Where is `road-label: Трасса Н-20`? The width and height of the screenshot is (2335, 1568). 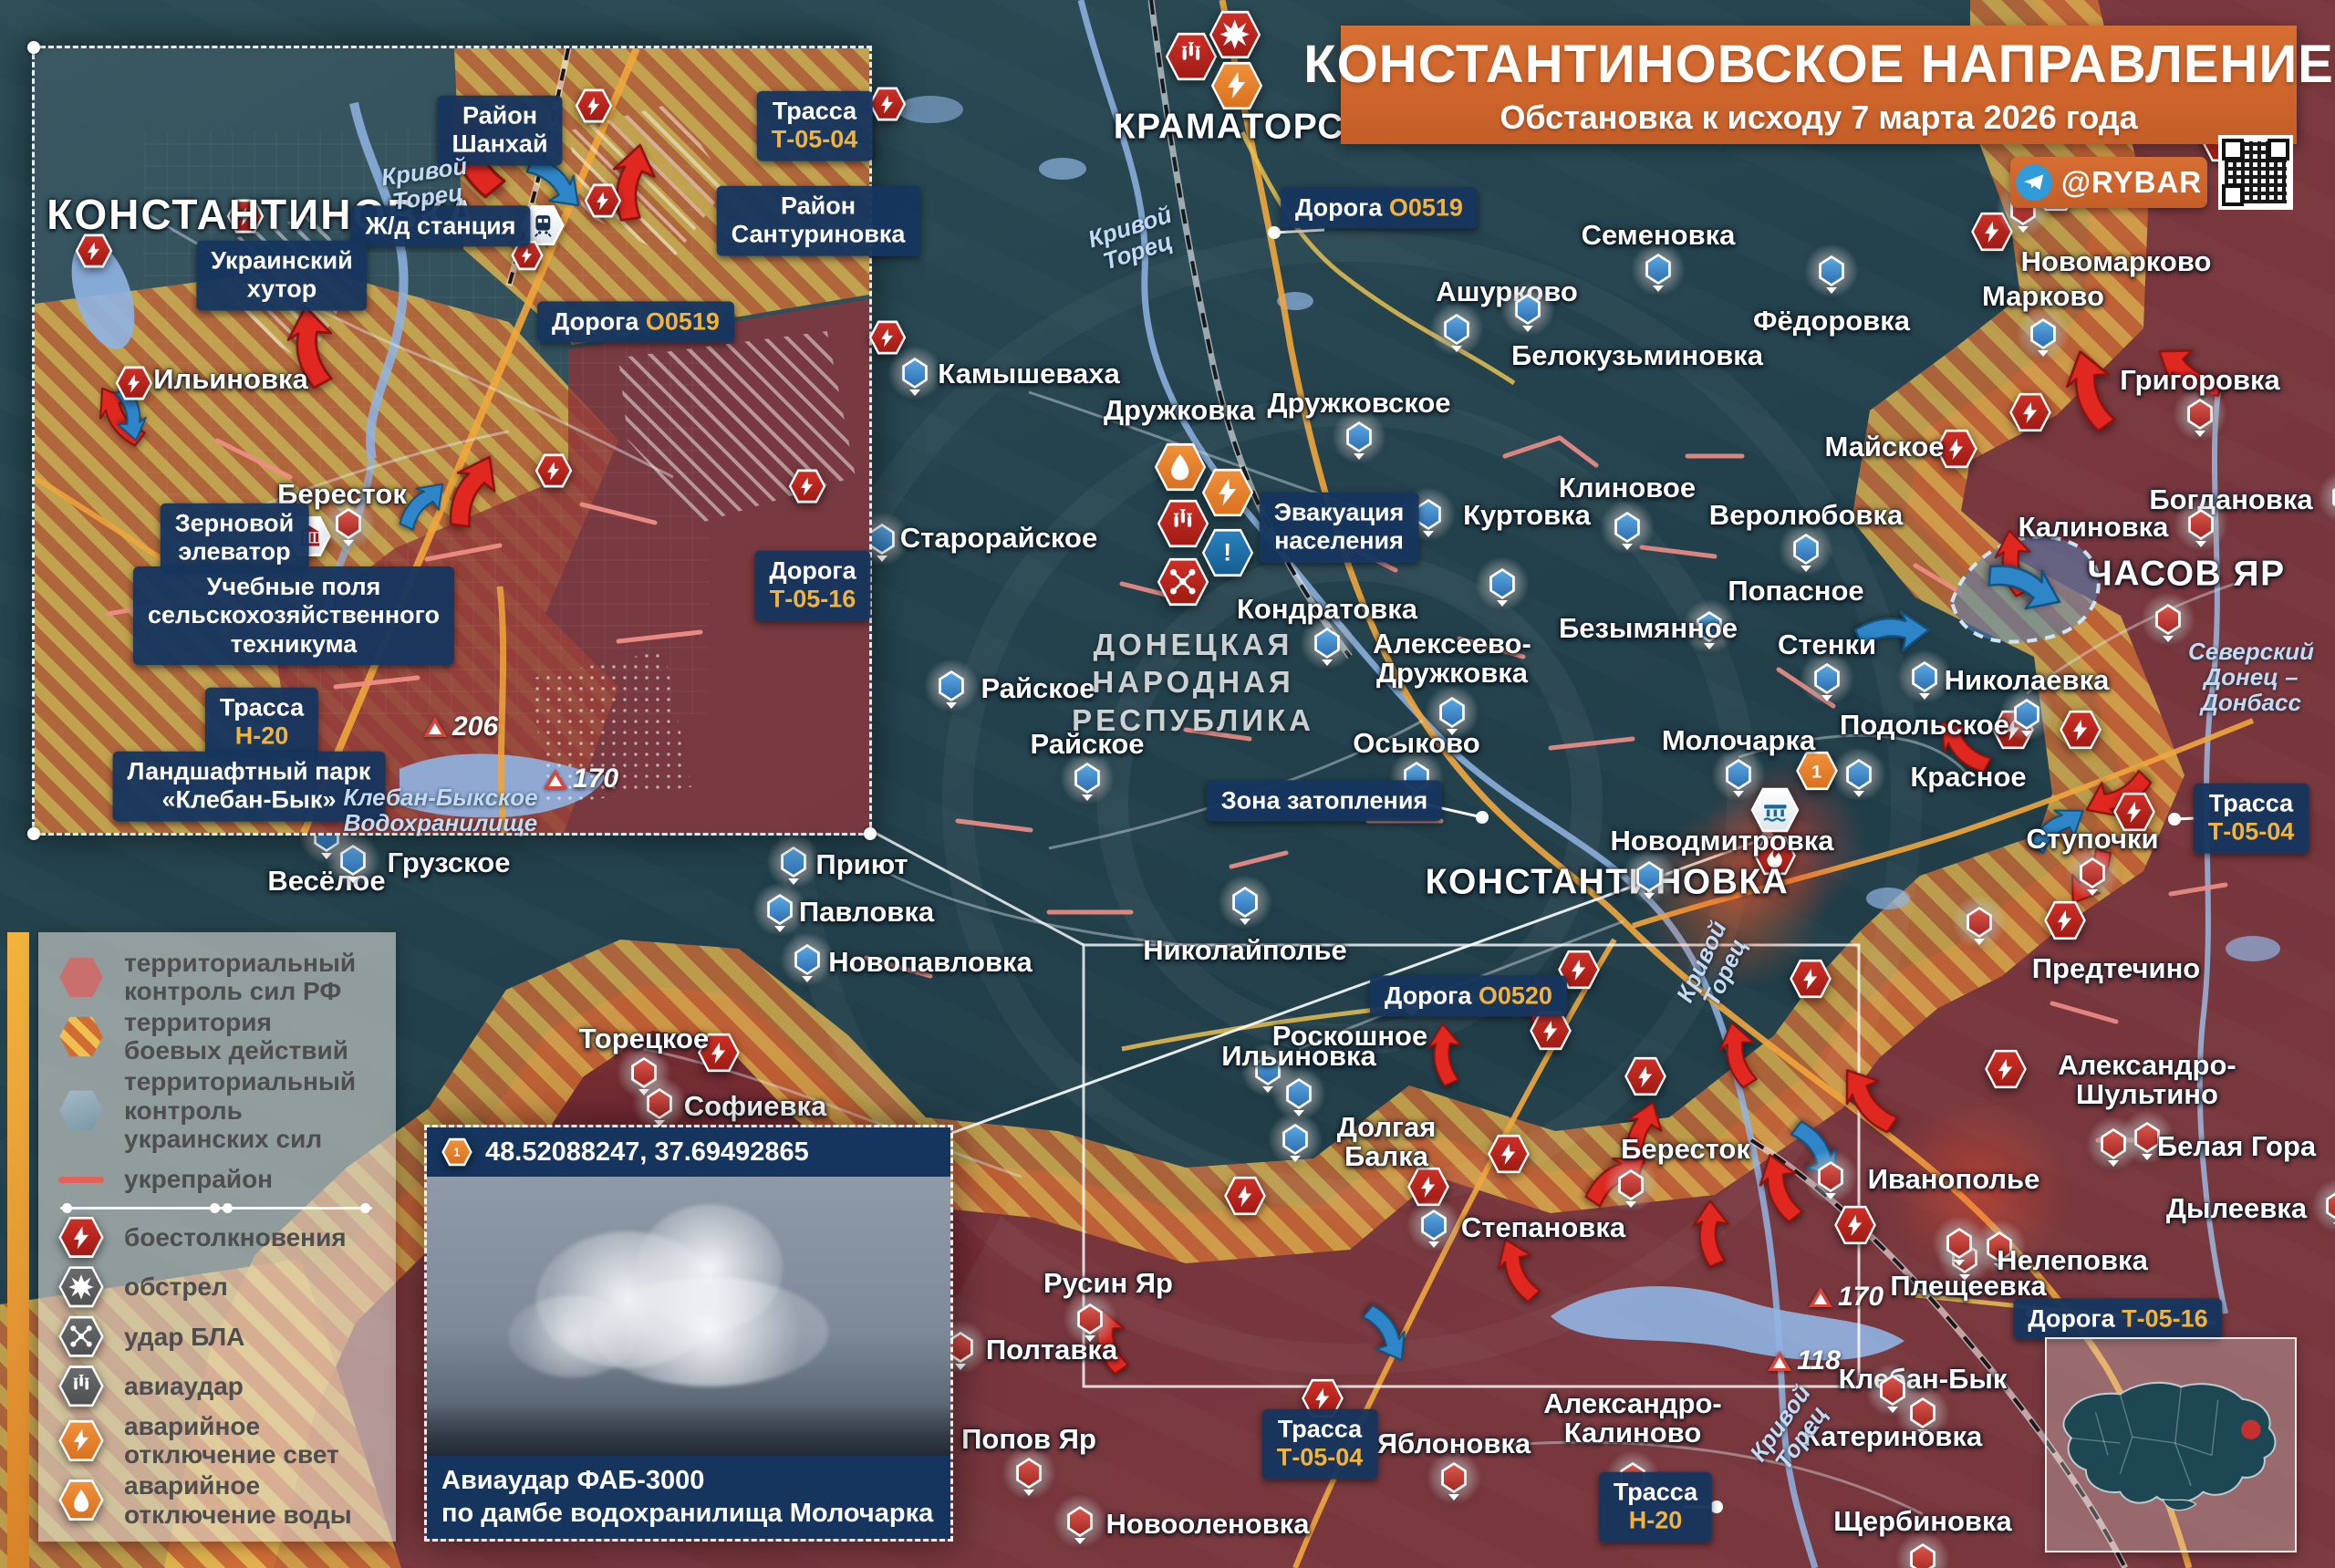
road-label: Трасса Н-20 is located at coordinates (1656, 1506).